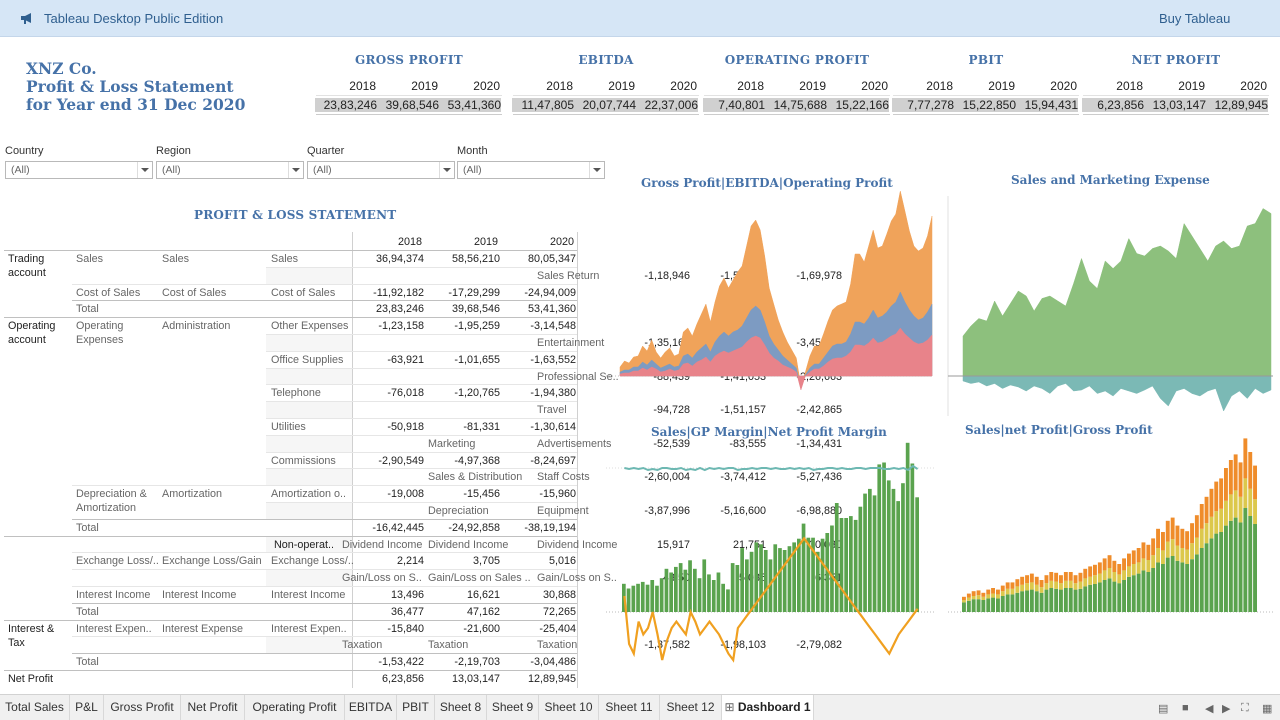 The width and height of the screenshot is (1280, 720). I want to click on tab-ebitda: EBITDA, so click(371, 707).